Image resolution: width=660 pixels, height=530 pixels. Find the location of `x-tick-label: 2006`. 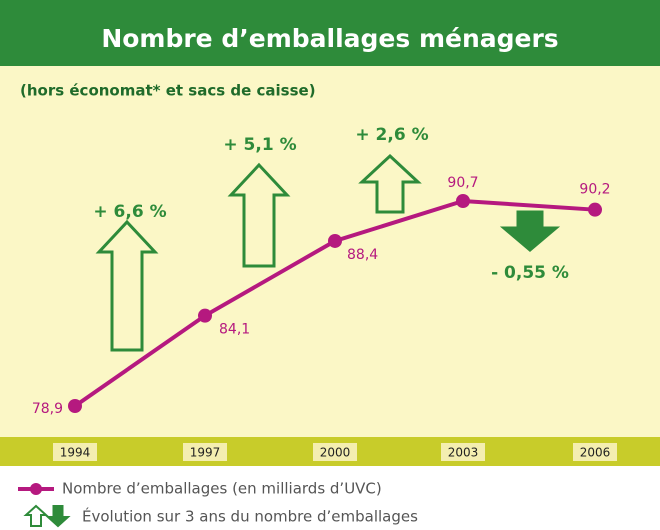

x-tick-label: 2006 is located at coordinates (595, 453).